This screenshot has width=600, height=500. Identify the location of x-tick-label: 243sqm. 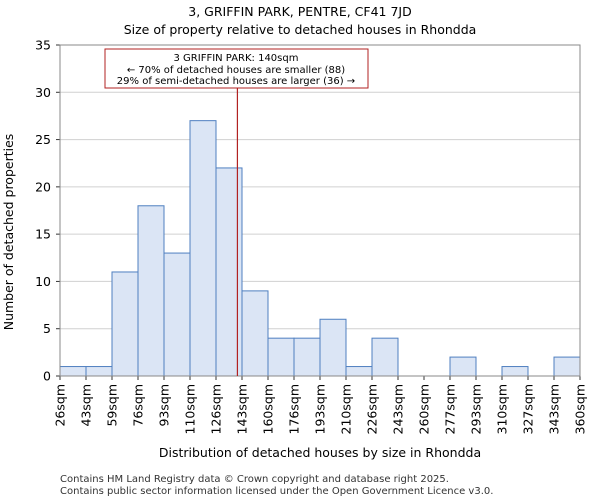
(398, 409).